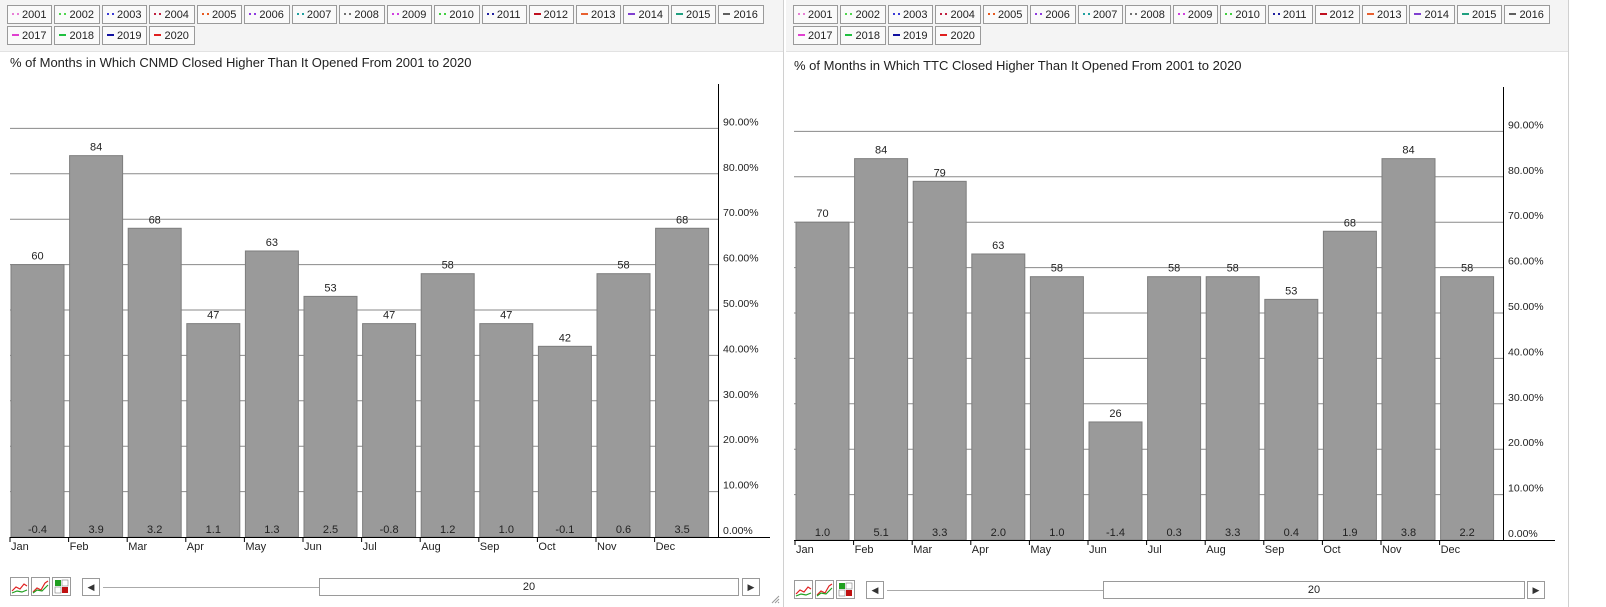 The height and width of the screenshot is (607, 1606). What do you see at coordinates (272, 243) in the screenshot?
I see `bar-value-label: 63` at bounding box center [272, 243].